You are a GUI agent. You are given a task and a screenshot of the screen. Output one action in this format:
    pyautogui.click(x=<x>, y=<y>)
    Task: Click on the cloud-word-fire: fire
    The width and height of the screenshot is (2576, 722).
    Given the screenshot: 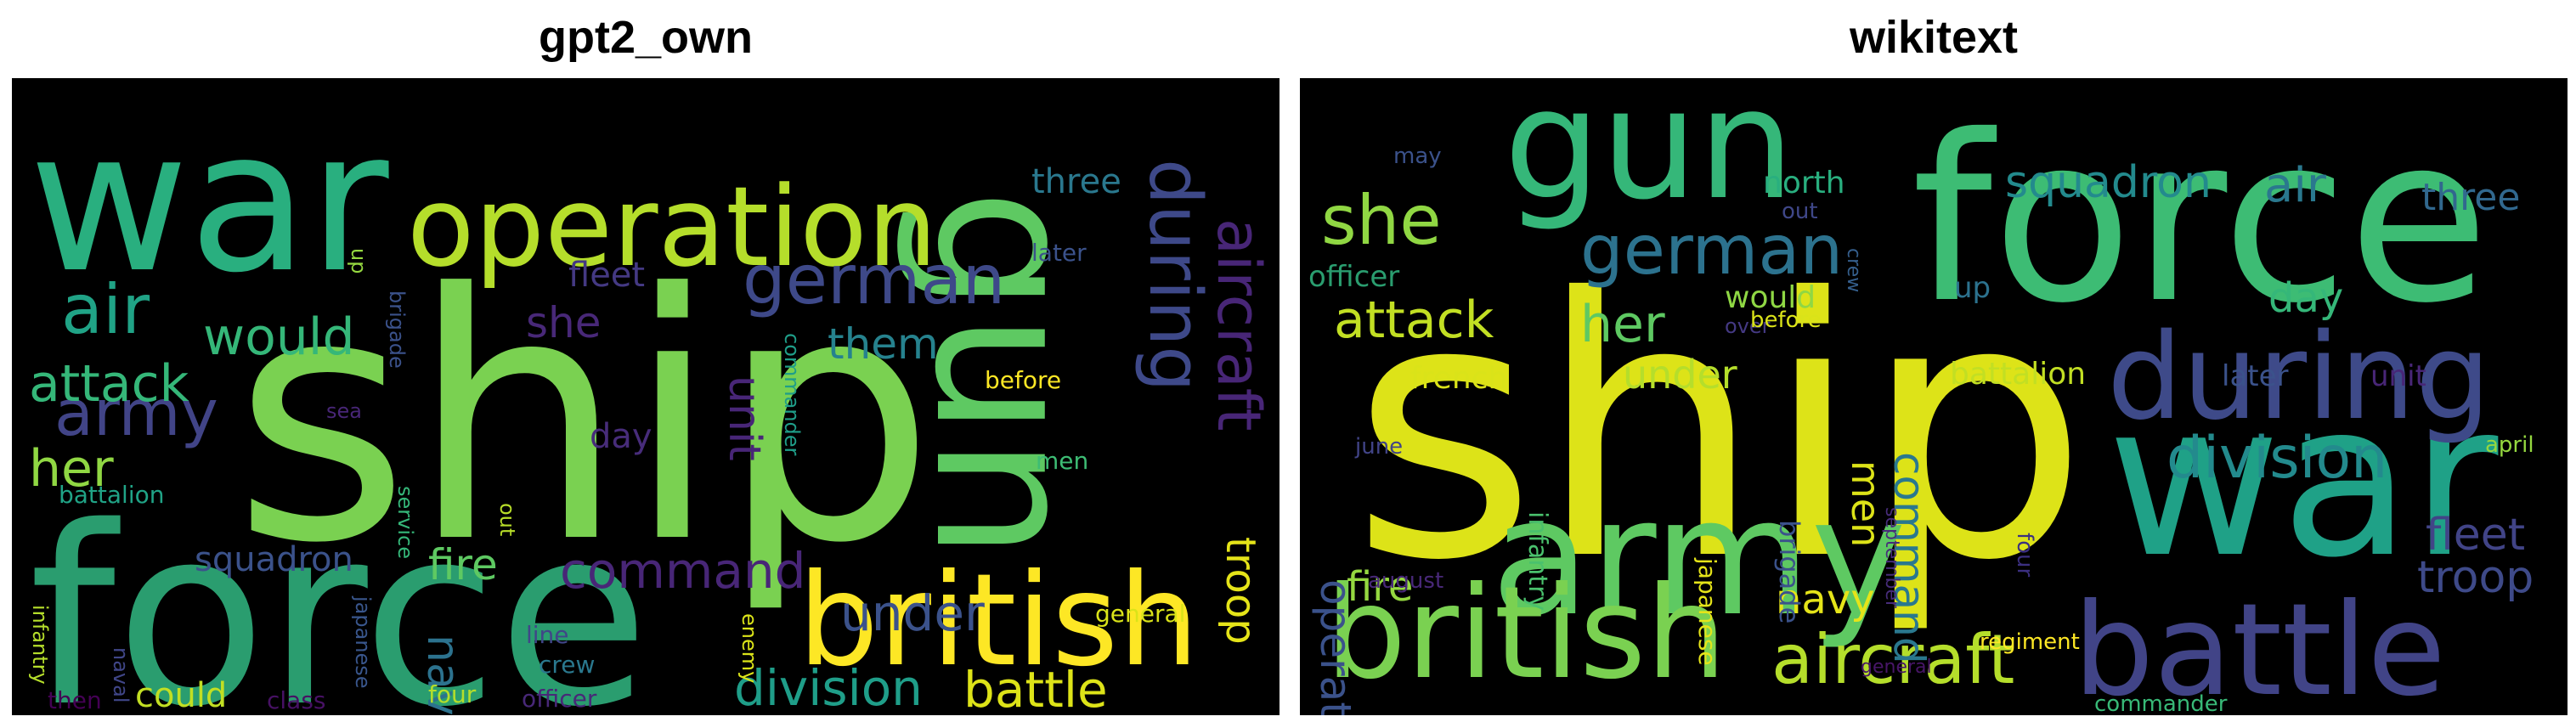 What is the action you would take?
    pyautogui.click(x=1380, y=587)
    